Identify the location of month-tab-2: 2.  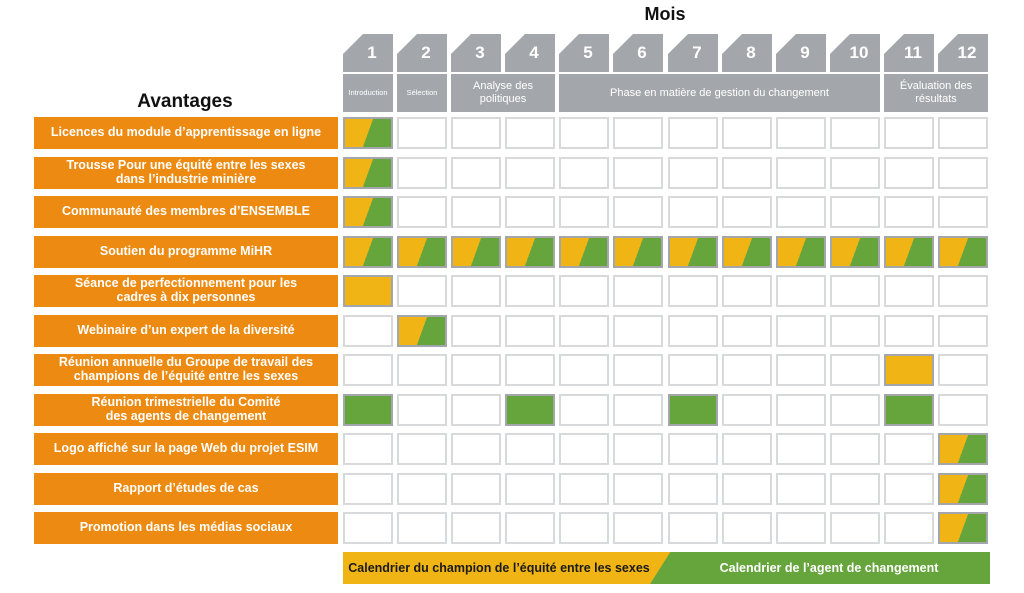
(422, 53).